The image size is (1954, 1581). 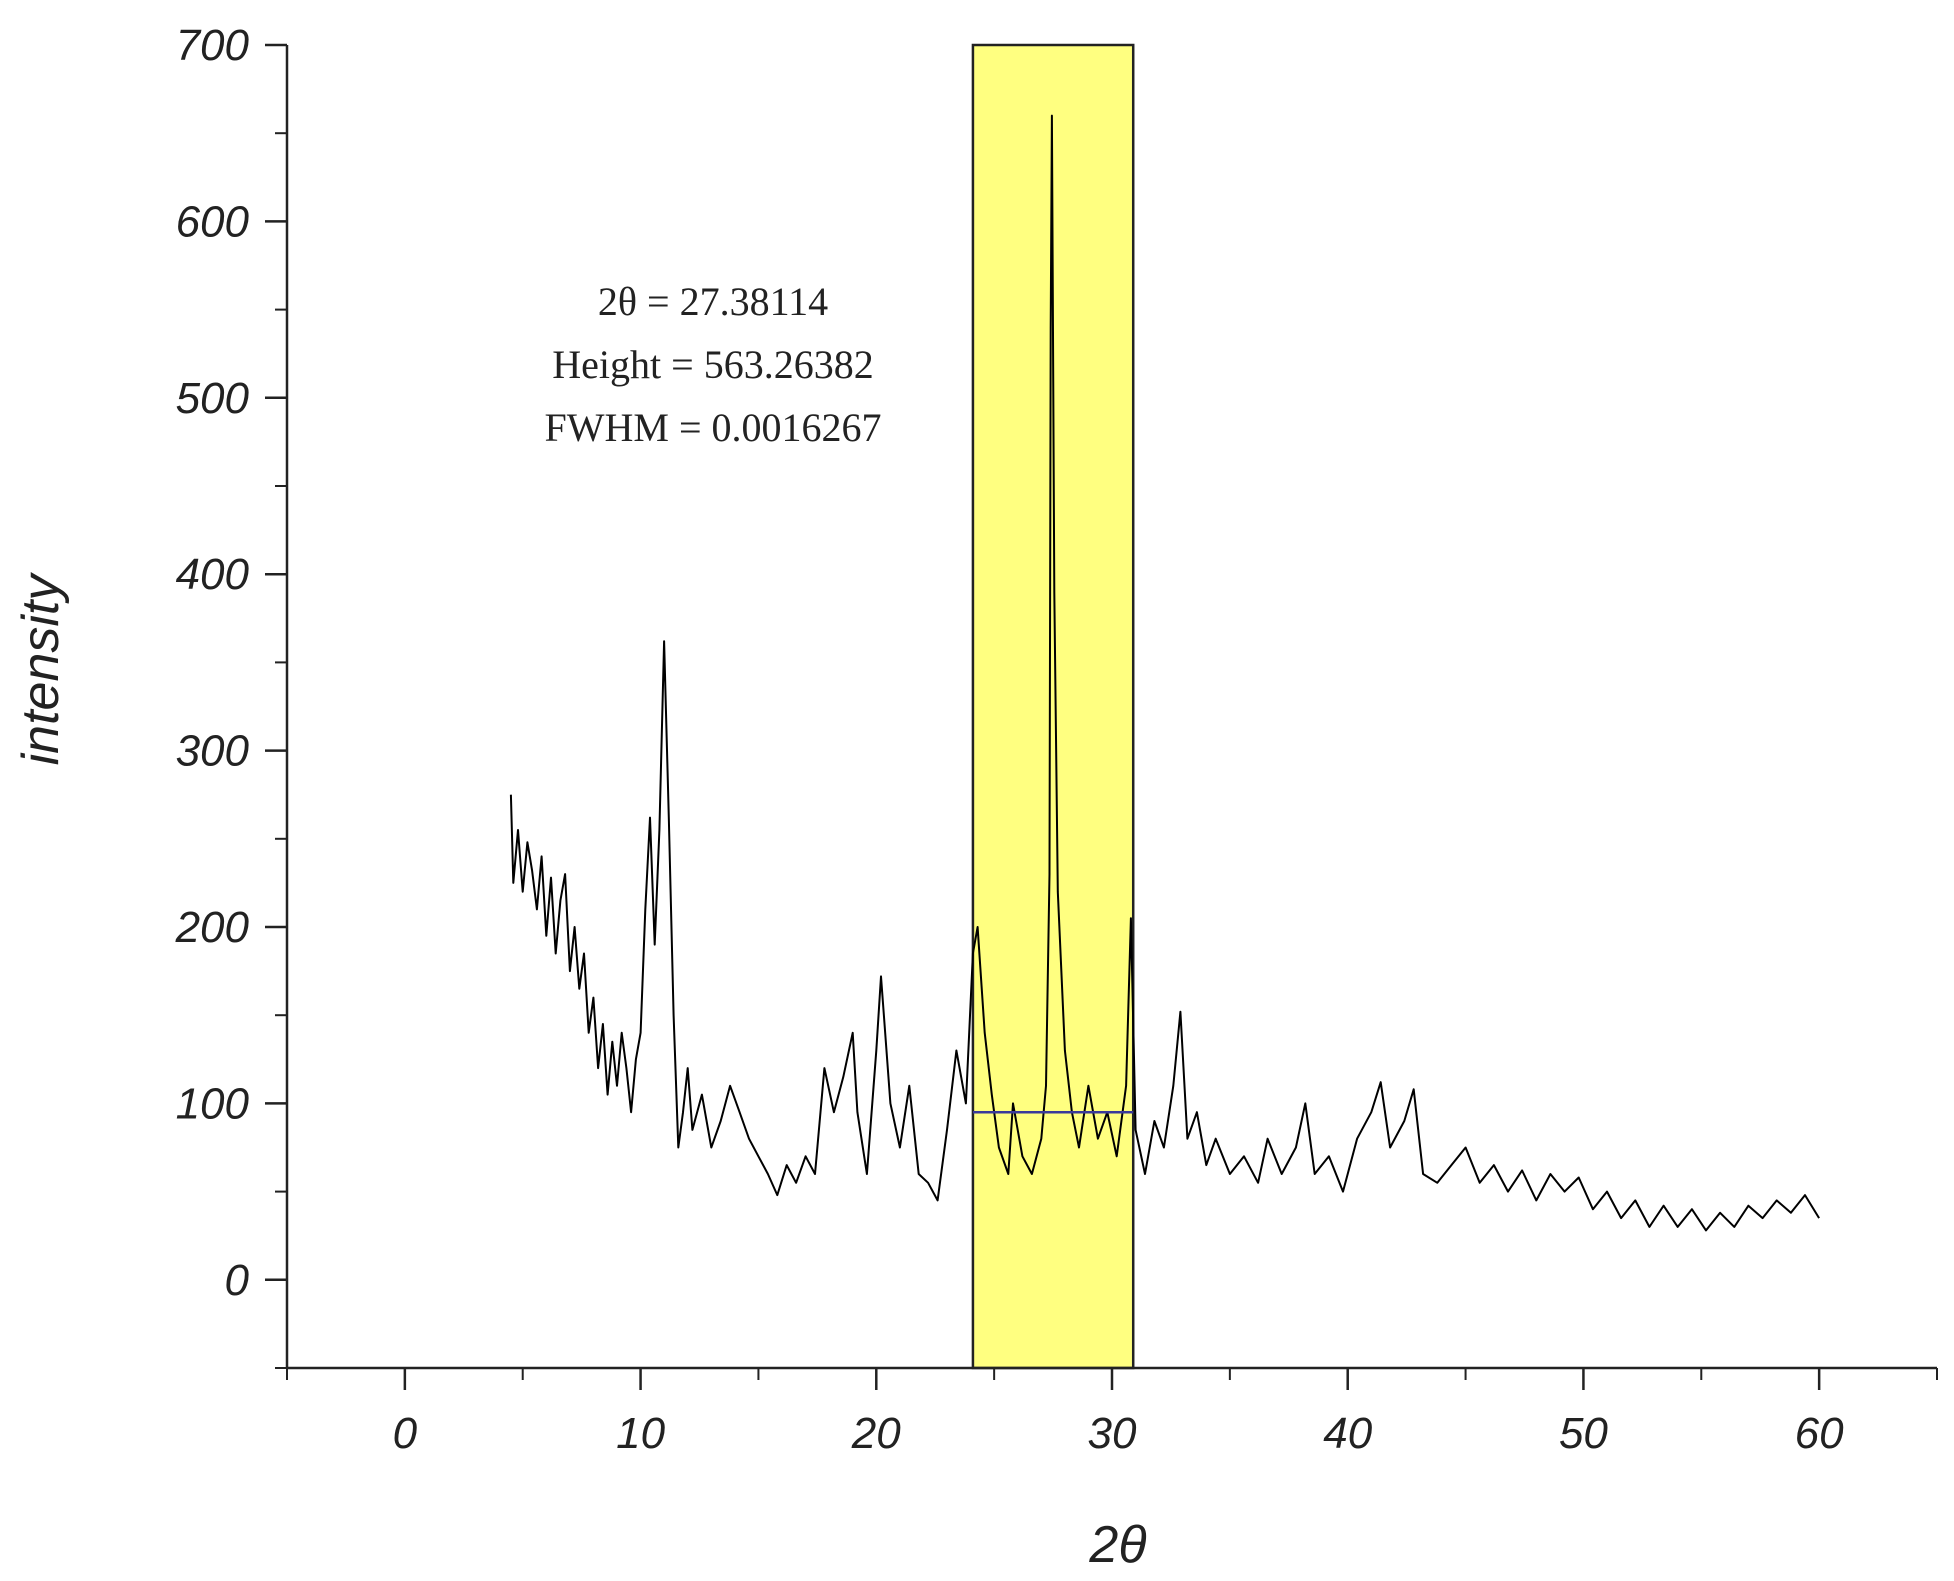 What do you see at coordinates (712, 427) in the screenshot?
I see `annotation-line-3: FWHM = 0.0016267` at bounding box center [712, 427].